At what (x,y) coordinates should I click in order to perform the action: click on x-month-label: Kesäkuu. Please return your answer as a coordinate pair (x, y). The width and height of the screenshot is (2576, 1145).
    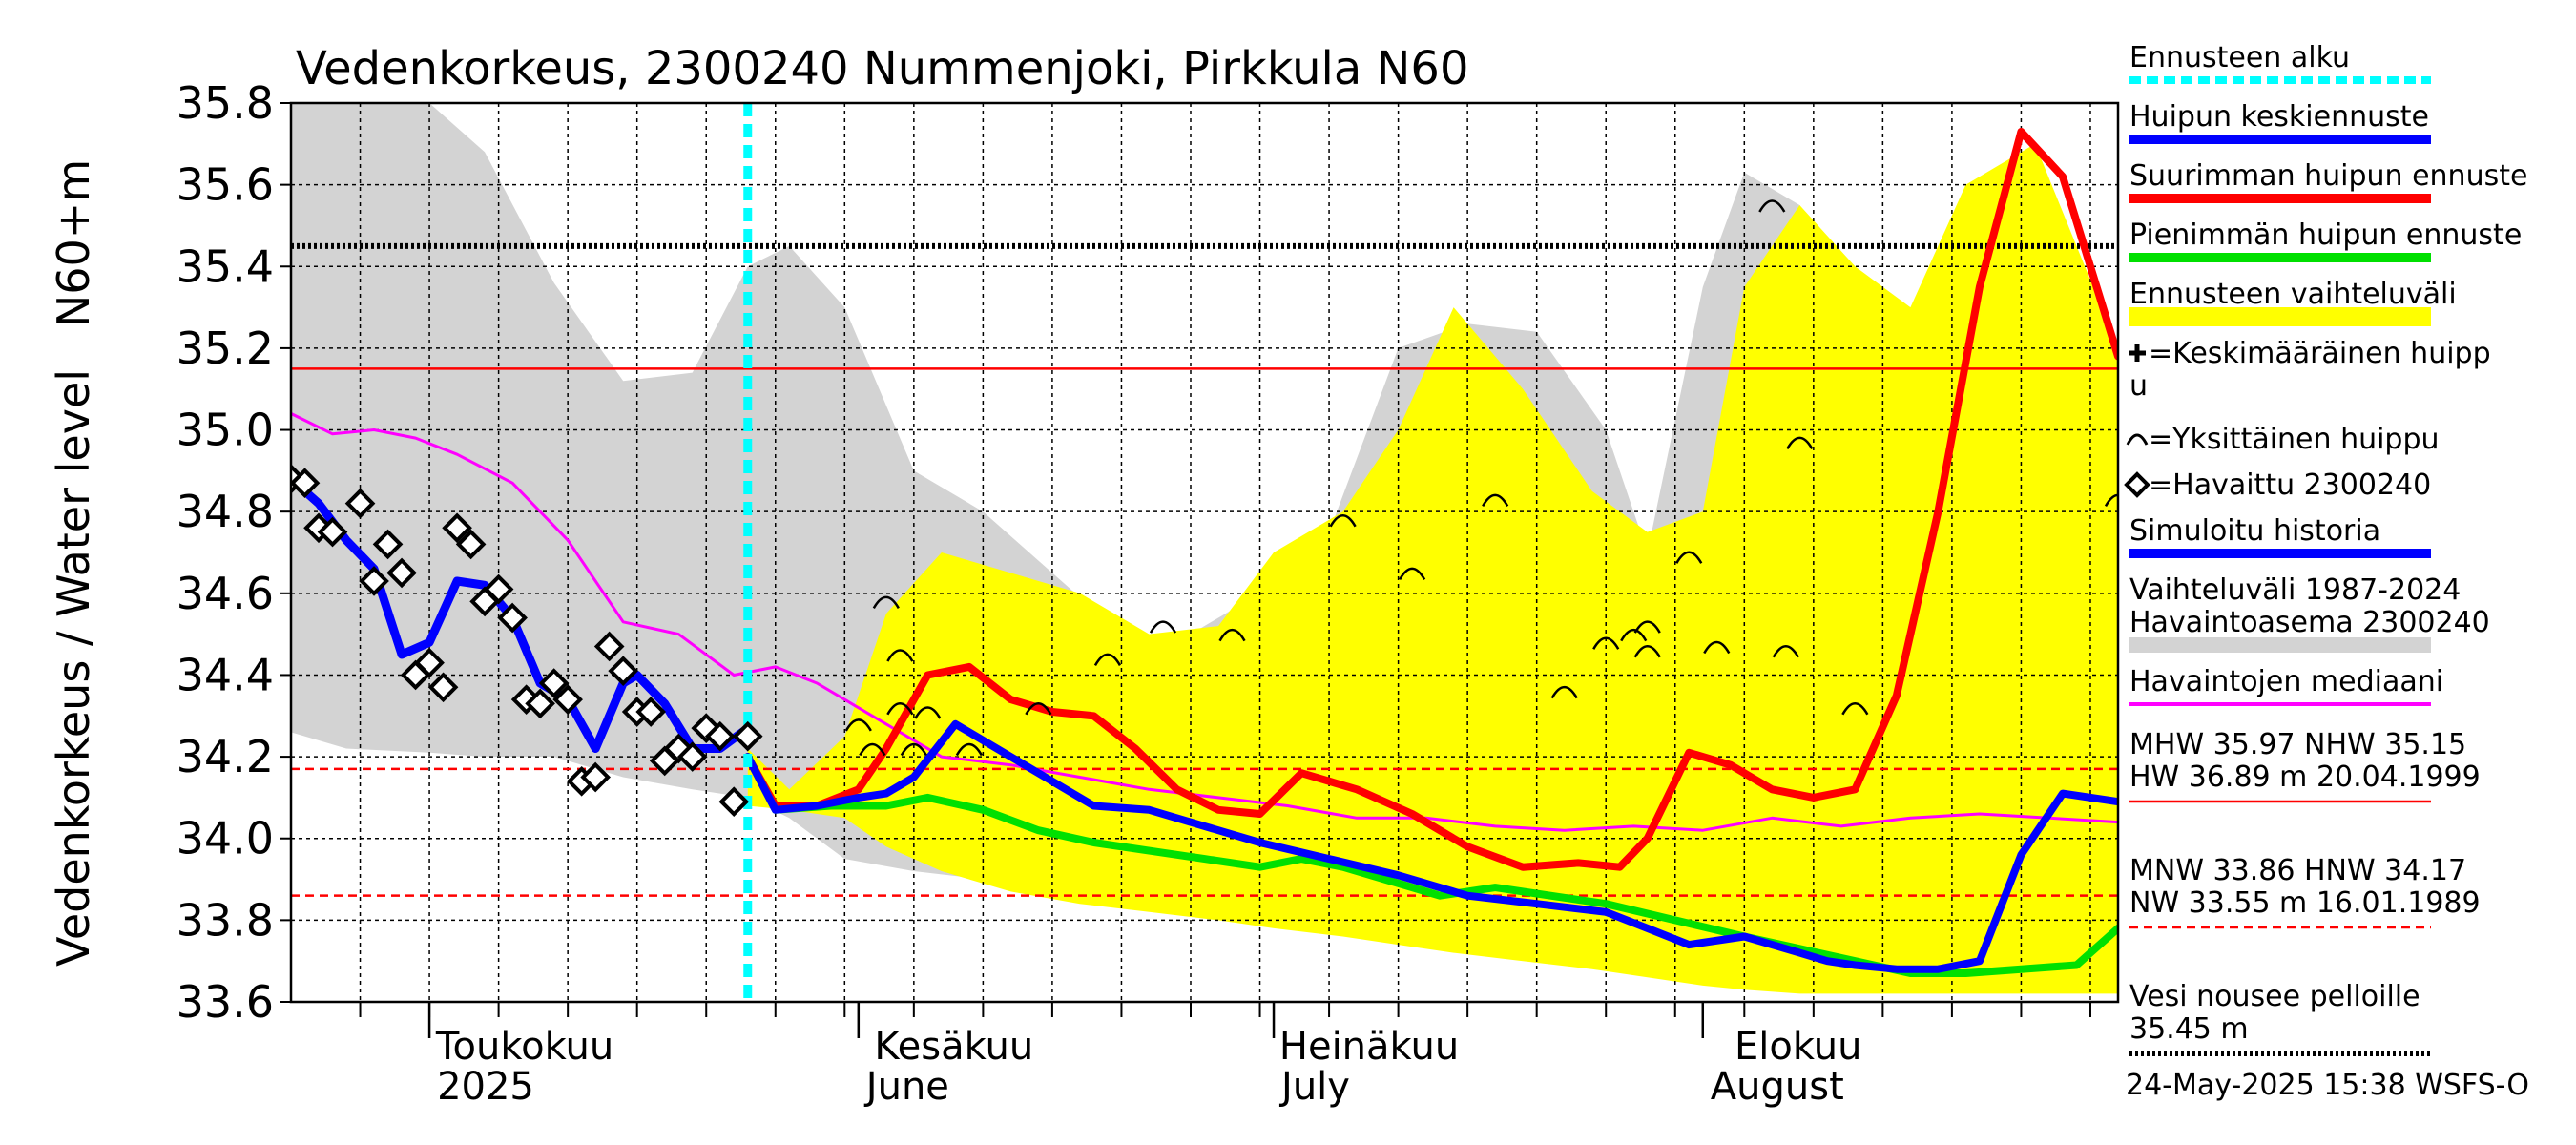
    Looking at the image, I should click on (953, 1047).